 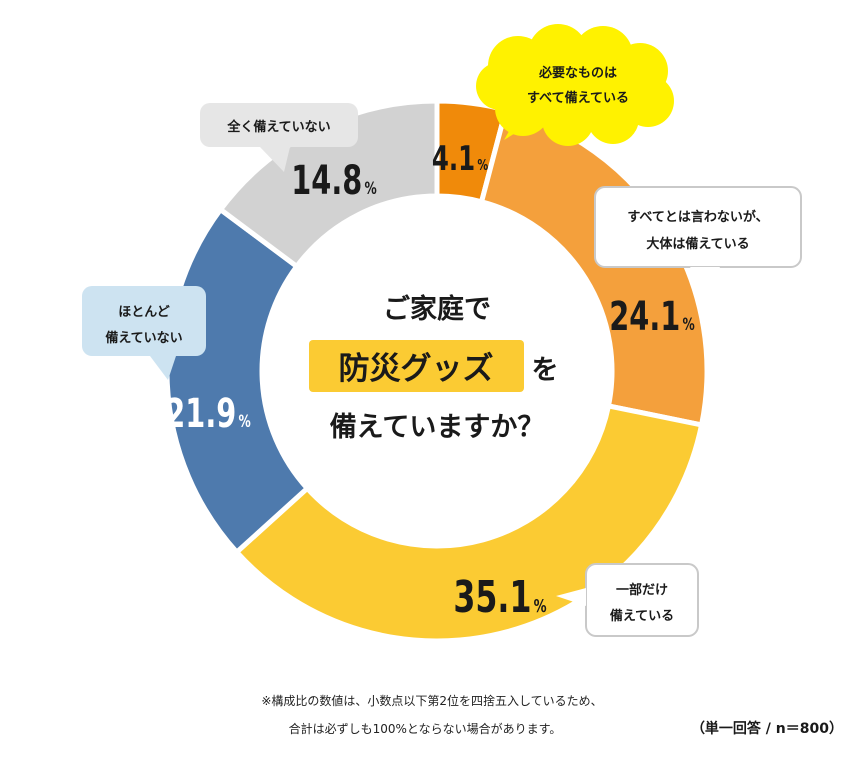 What do you see at coordinates (460, 158) in the screenshot?
I see `value-label-all-prepared: 4.1%` at bounding box center [460, 158].